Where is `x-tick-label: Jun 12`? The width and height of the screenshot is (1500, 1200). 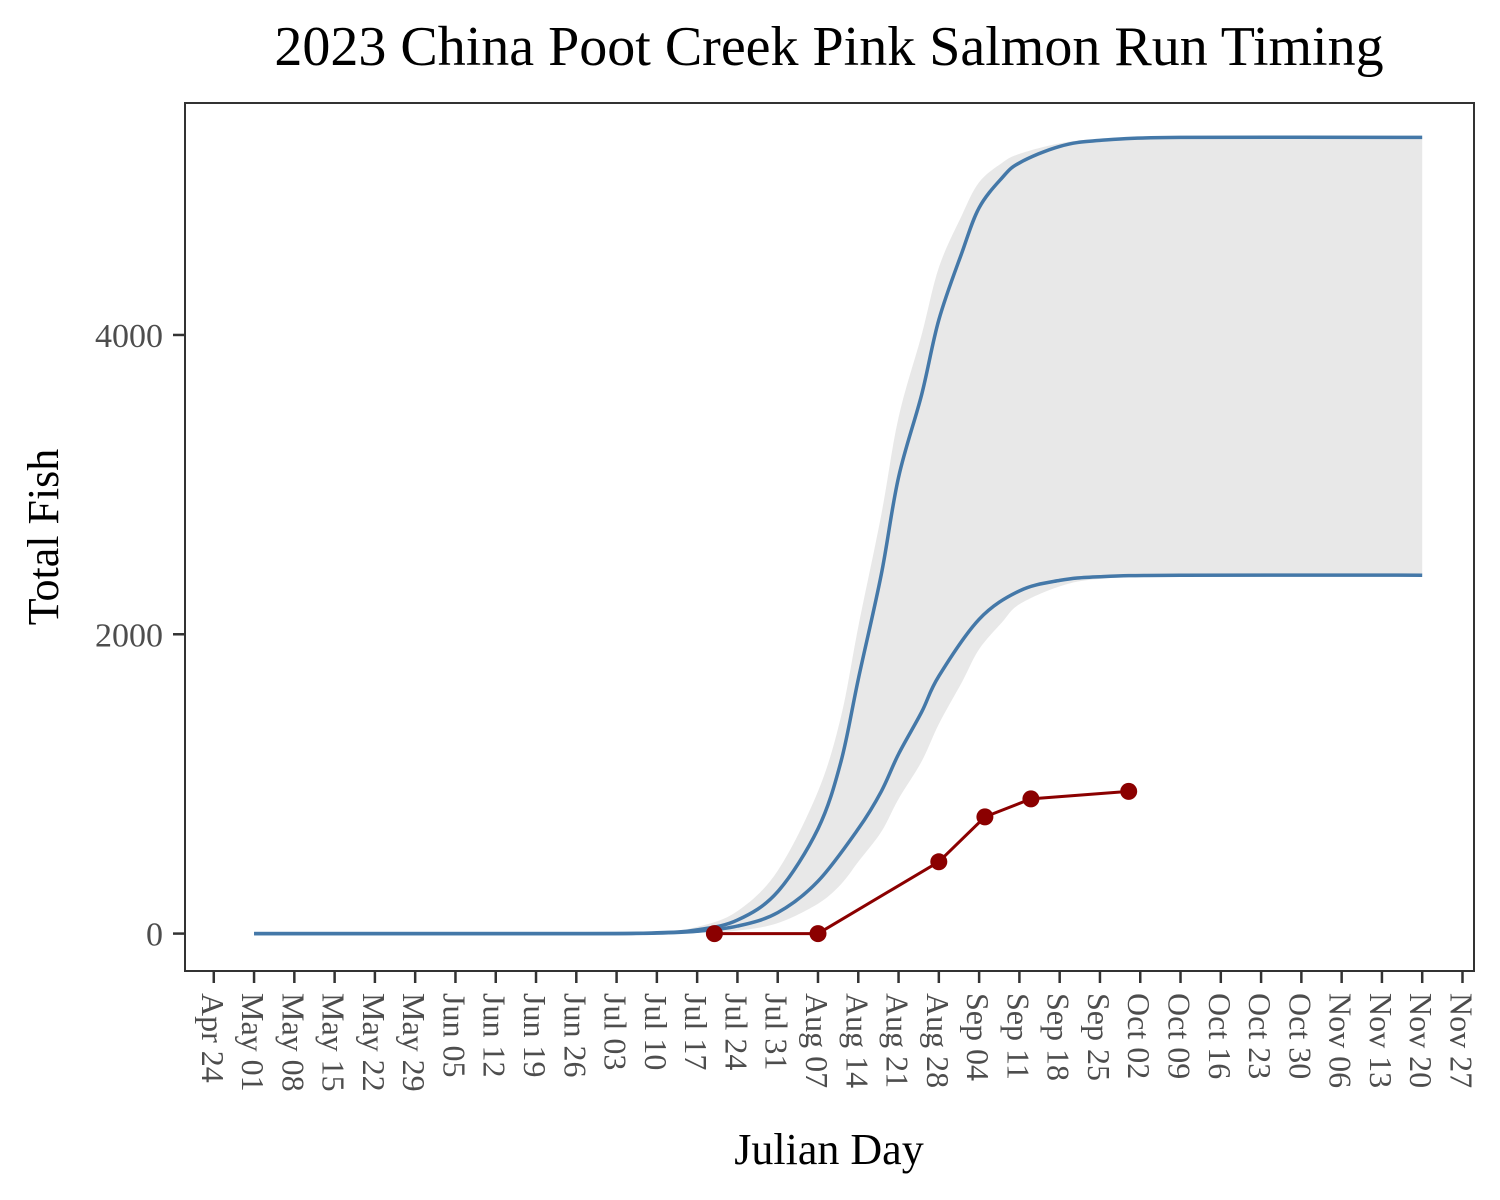
x-tick-label: Jun 12 is located at coordinates (495, 1035).